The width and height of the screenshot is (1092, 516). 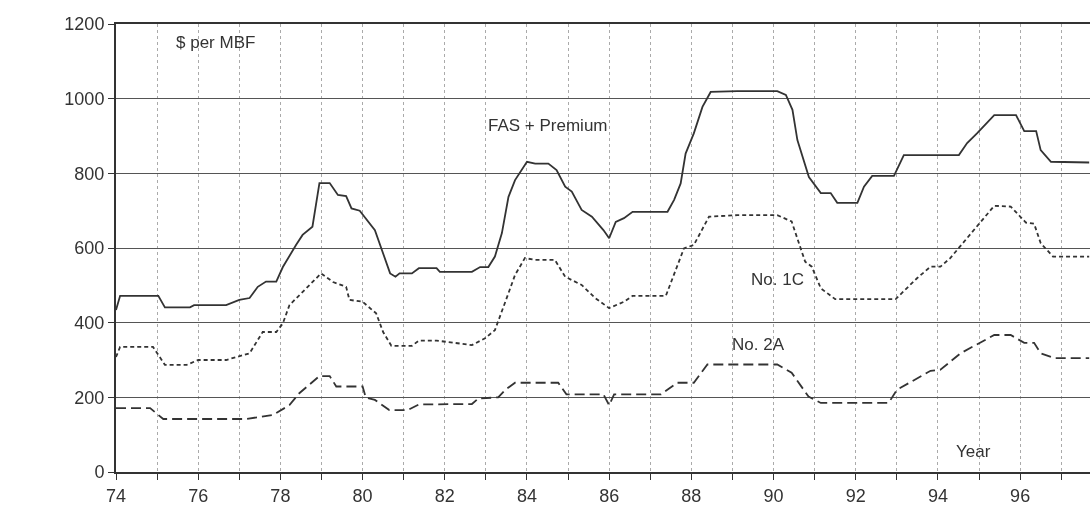 I want to click on y-axis-title: $ per MBF, so click(x=216, y=42).